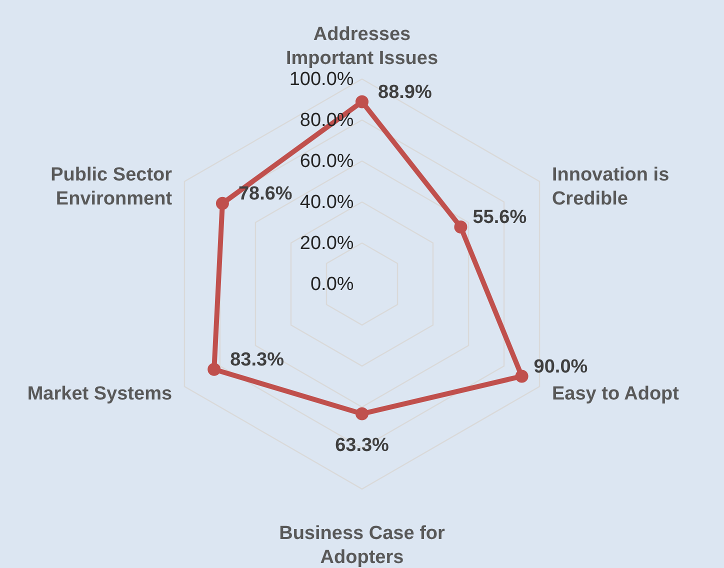 The height and width of the screenshot is (568, 724). What do you see at coordinates (327, 202) in the screenshot?
I see `y-tick-label: 40.0%` at bounding box center [327, 202].